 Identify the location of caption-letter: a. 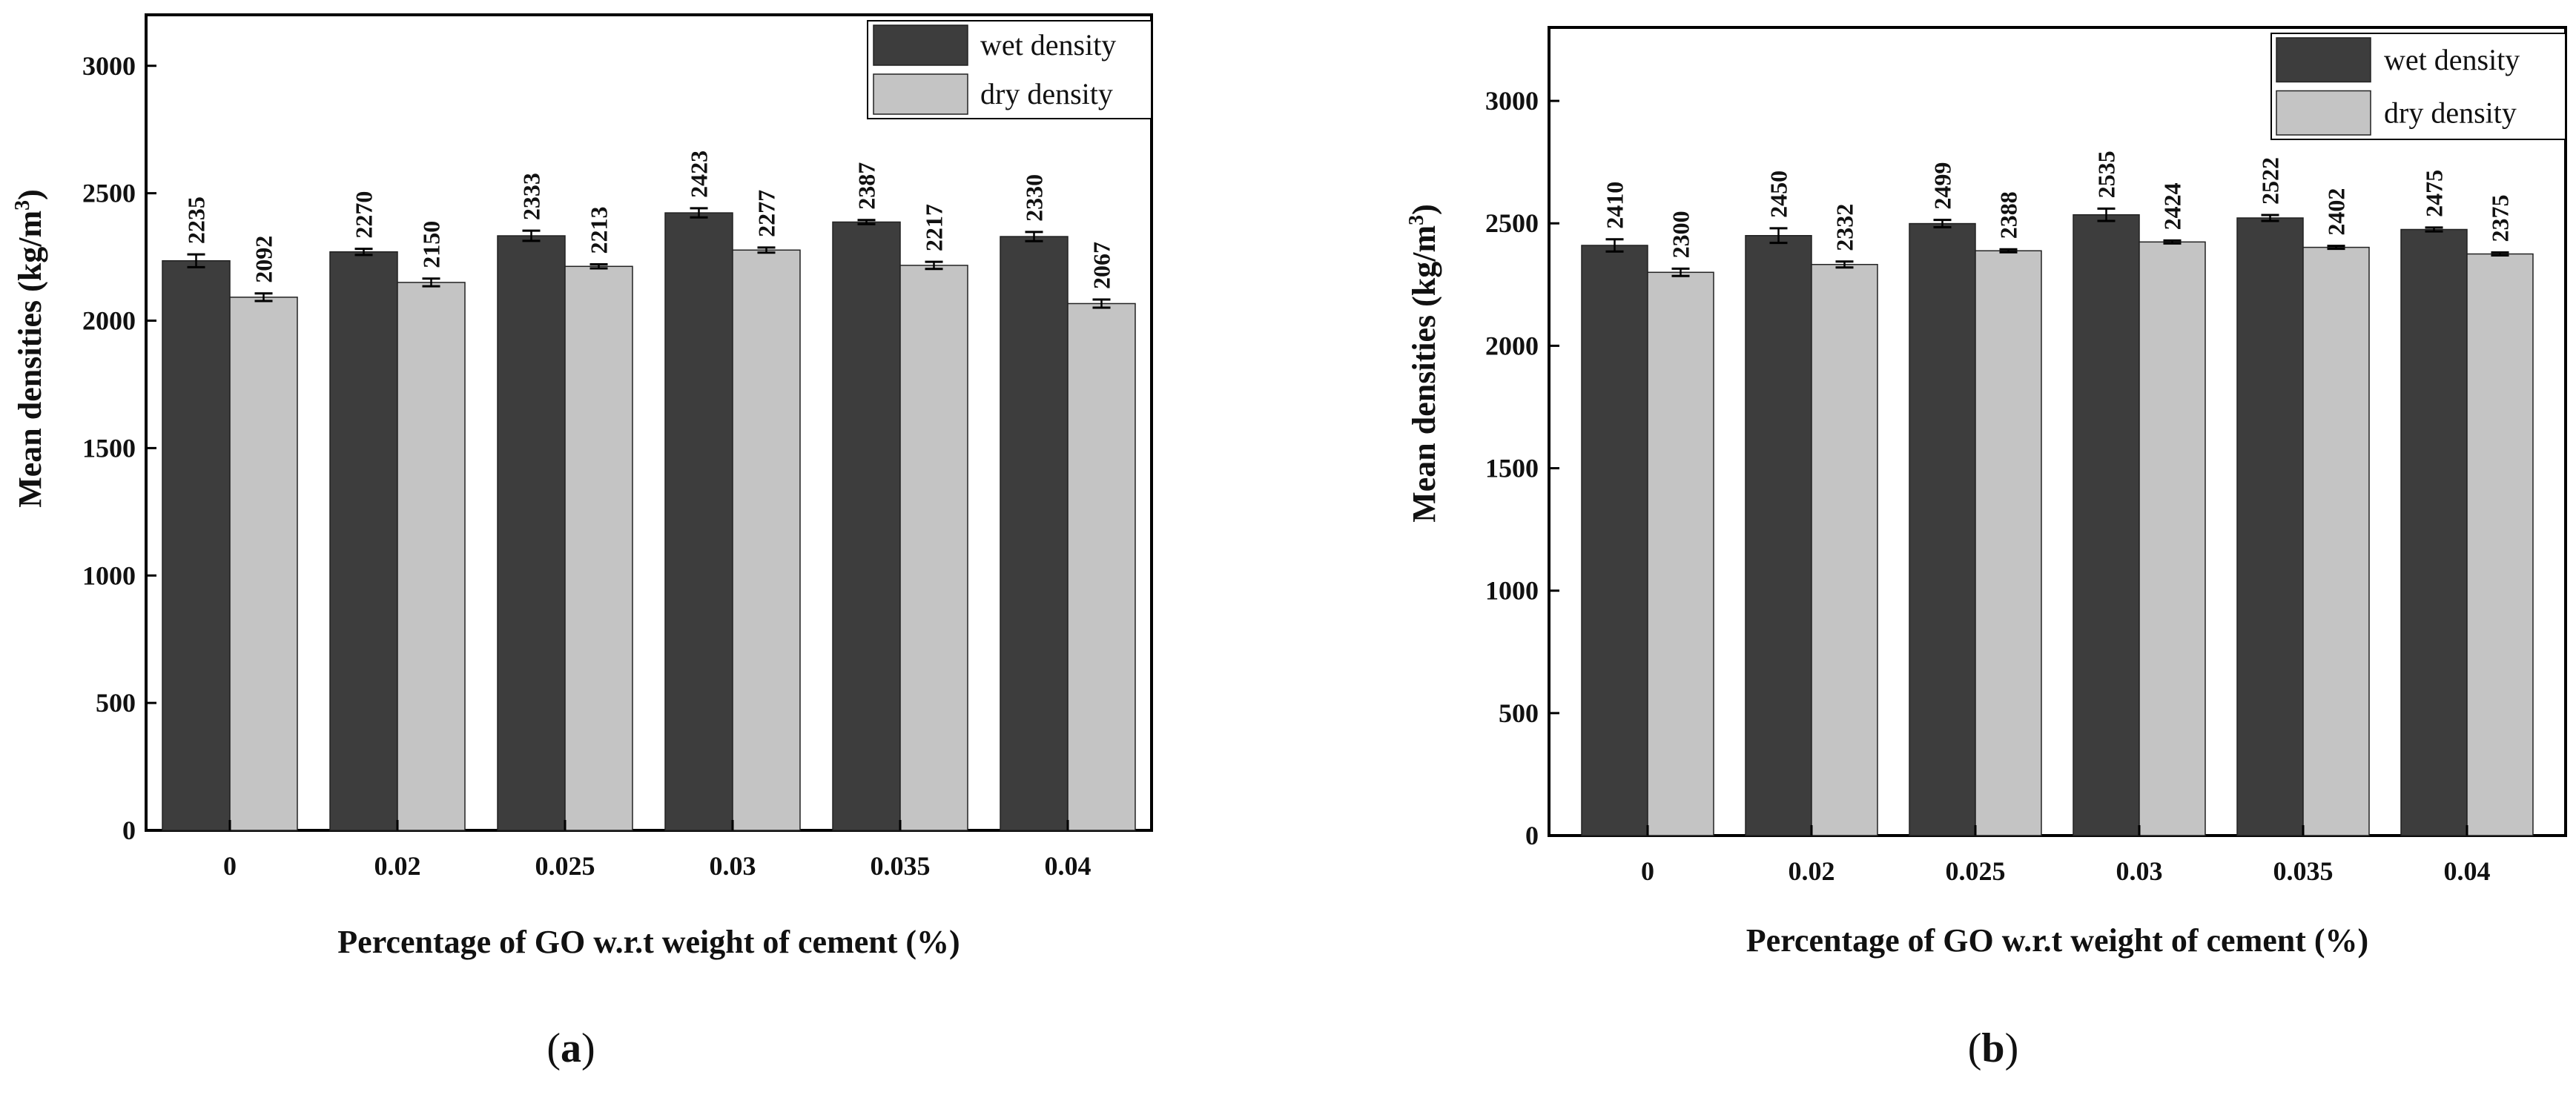
(571, 1048).